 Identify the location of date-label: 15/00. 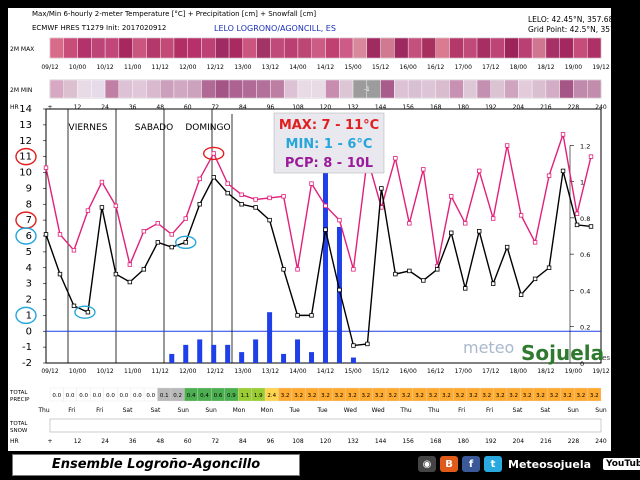
(352, 371).